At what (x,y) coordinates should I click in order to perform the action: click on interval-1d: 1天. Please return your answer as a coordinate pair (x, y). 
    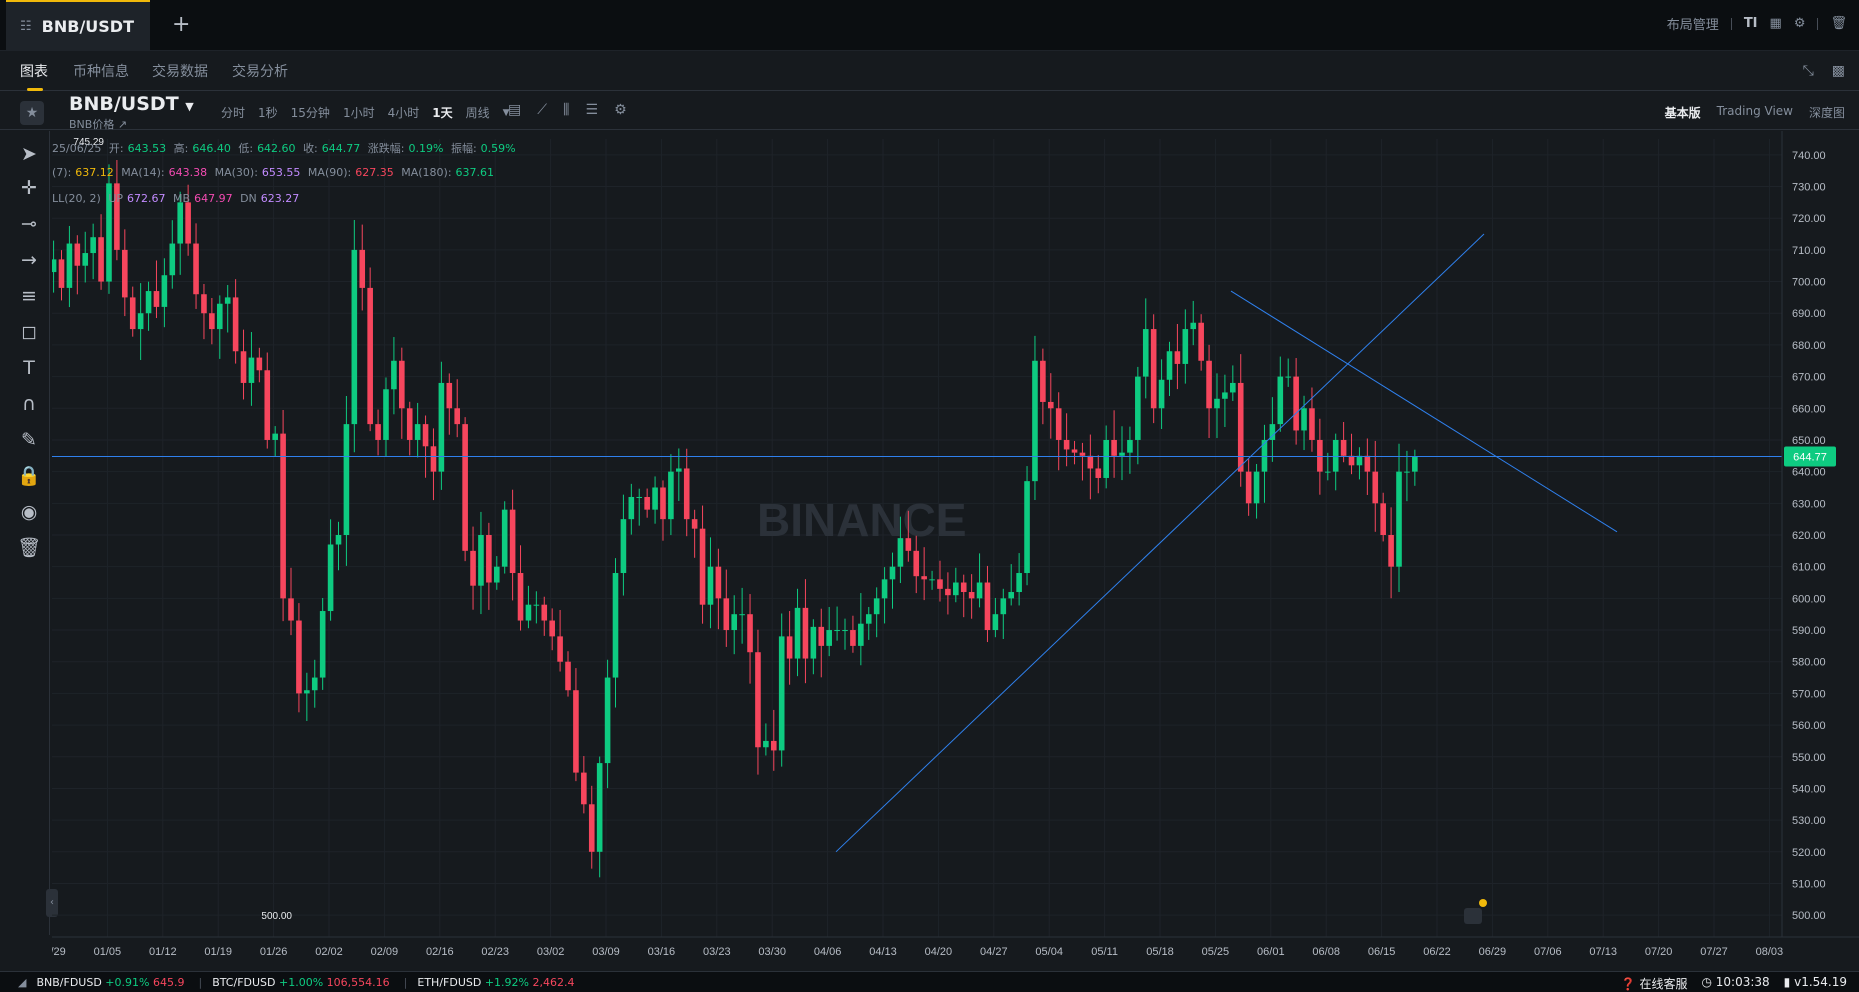
    Looking at the image, I should click on (442, 113).